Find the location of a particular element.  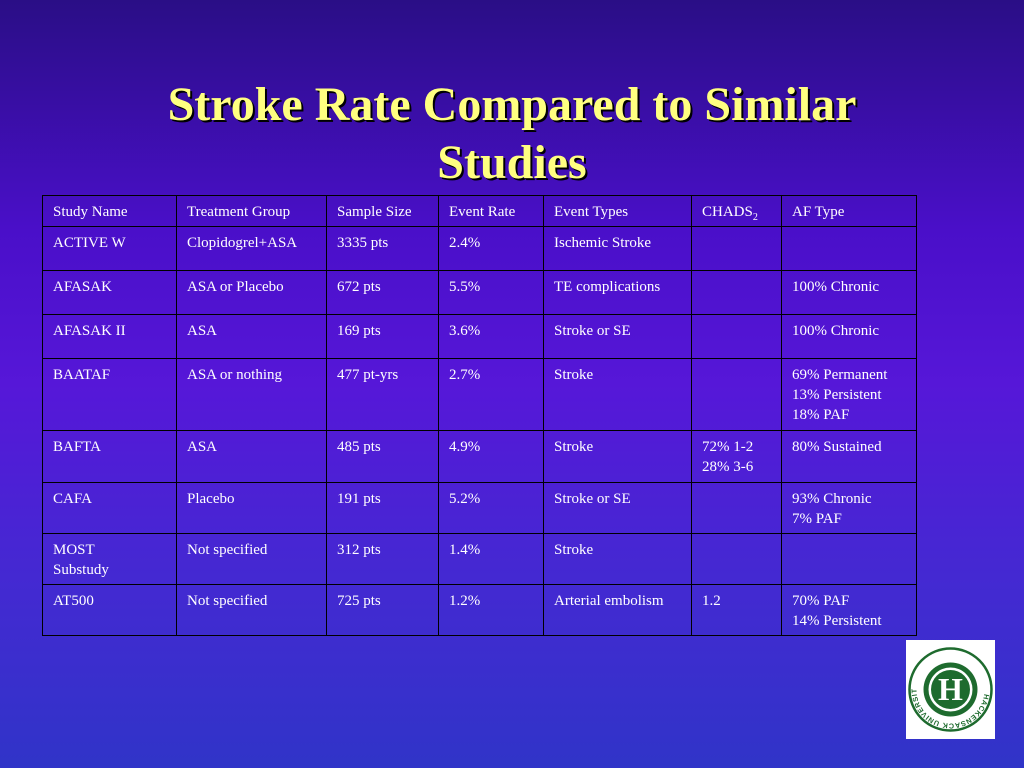

cell-study-name: BAFTA is located at coordinates (109, 456).